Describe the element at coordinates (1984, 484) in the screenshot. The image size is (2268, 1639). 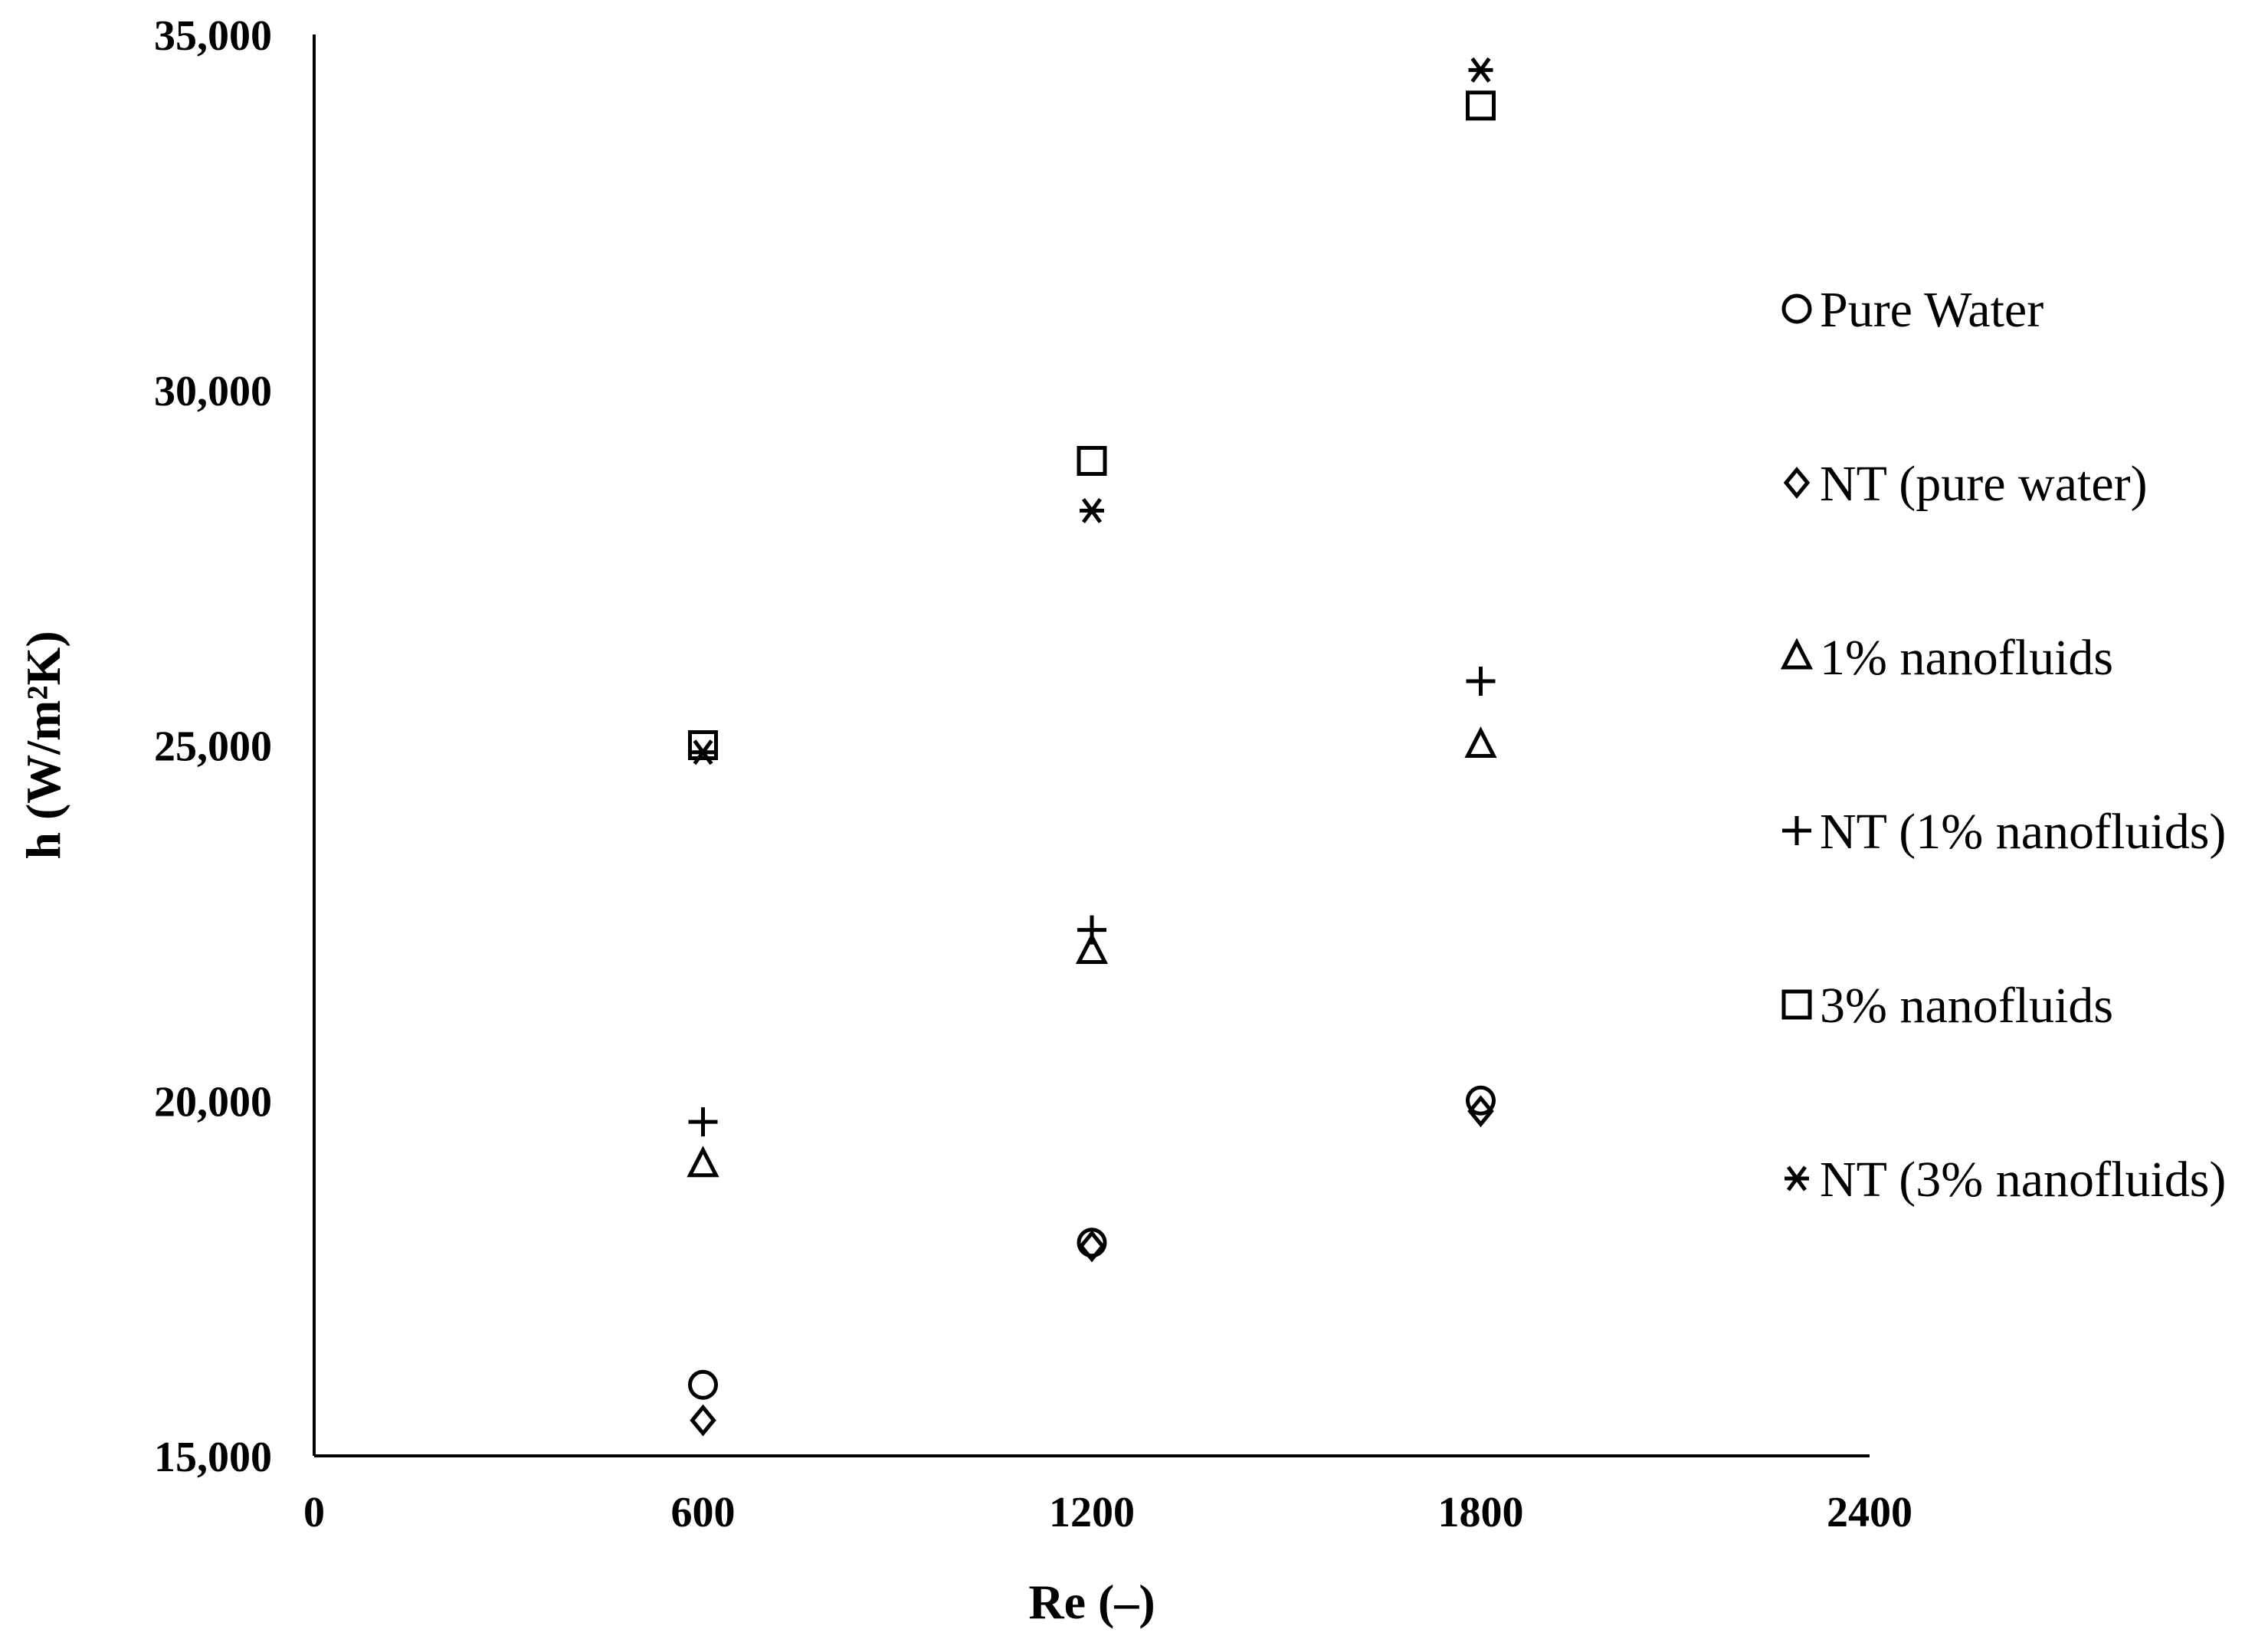
I see `legend-label: NT (pure water)` at that location.